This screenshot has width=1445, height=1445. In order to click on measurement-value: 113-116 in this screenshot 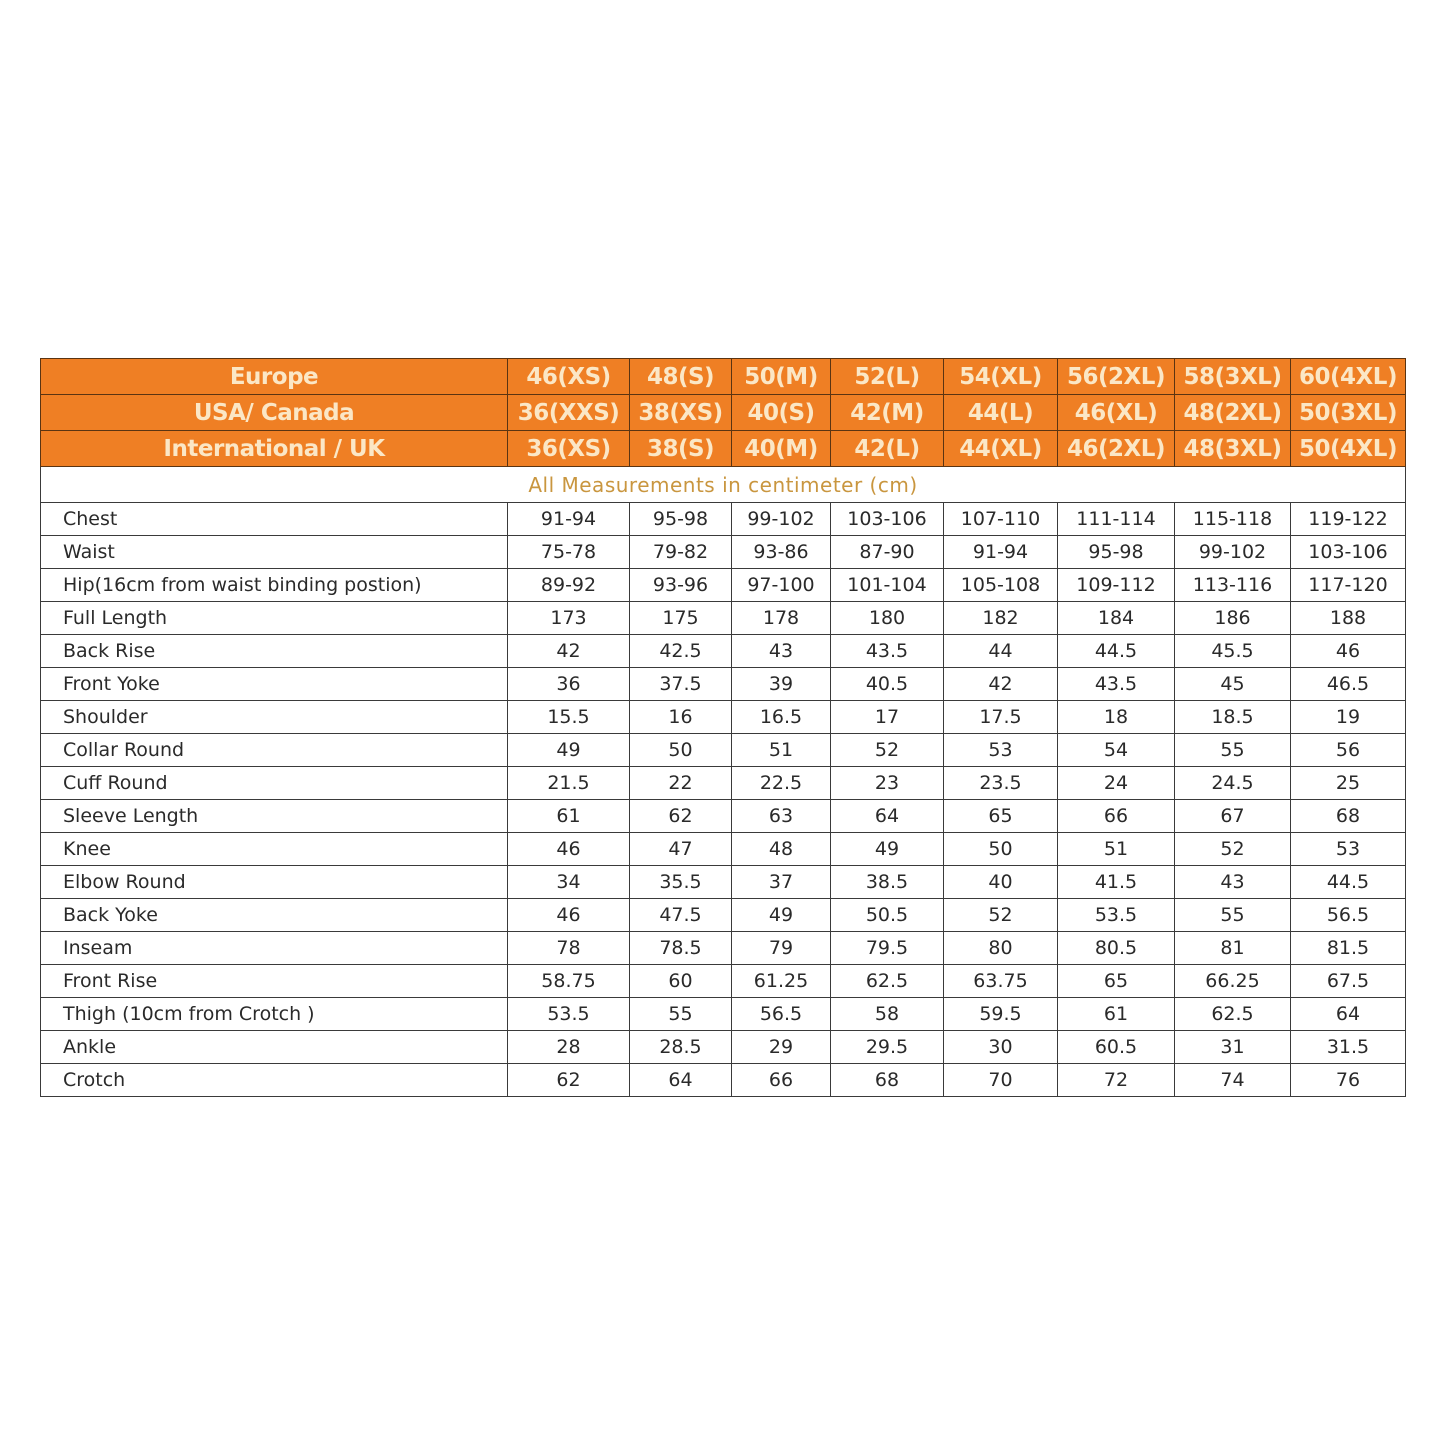, I will do `click(1232, 585)`.